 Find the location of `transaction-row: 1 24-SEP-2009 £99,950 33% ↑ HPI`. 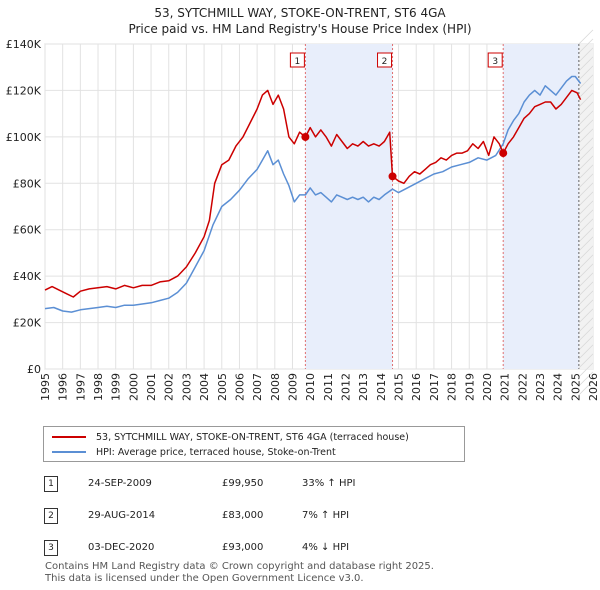

transaction-row: 1 24-SEP-2009 £99,950 33% ↑ HPI is located at coordinates (270, 484).